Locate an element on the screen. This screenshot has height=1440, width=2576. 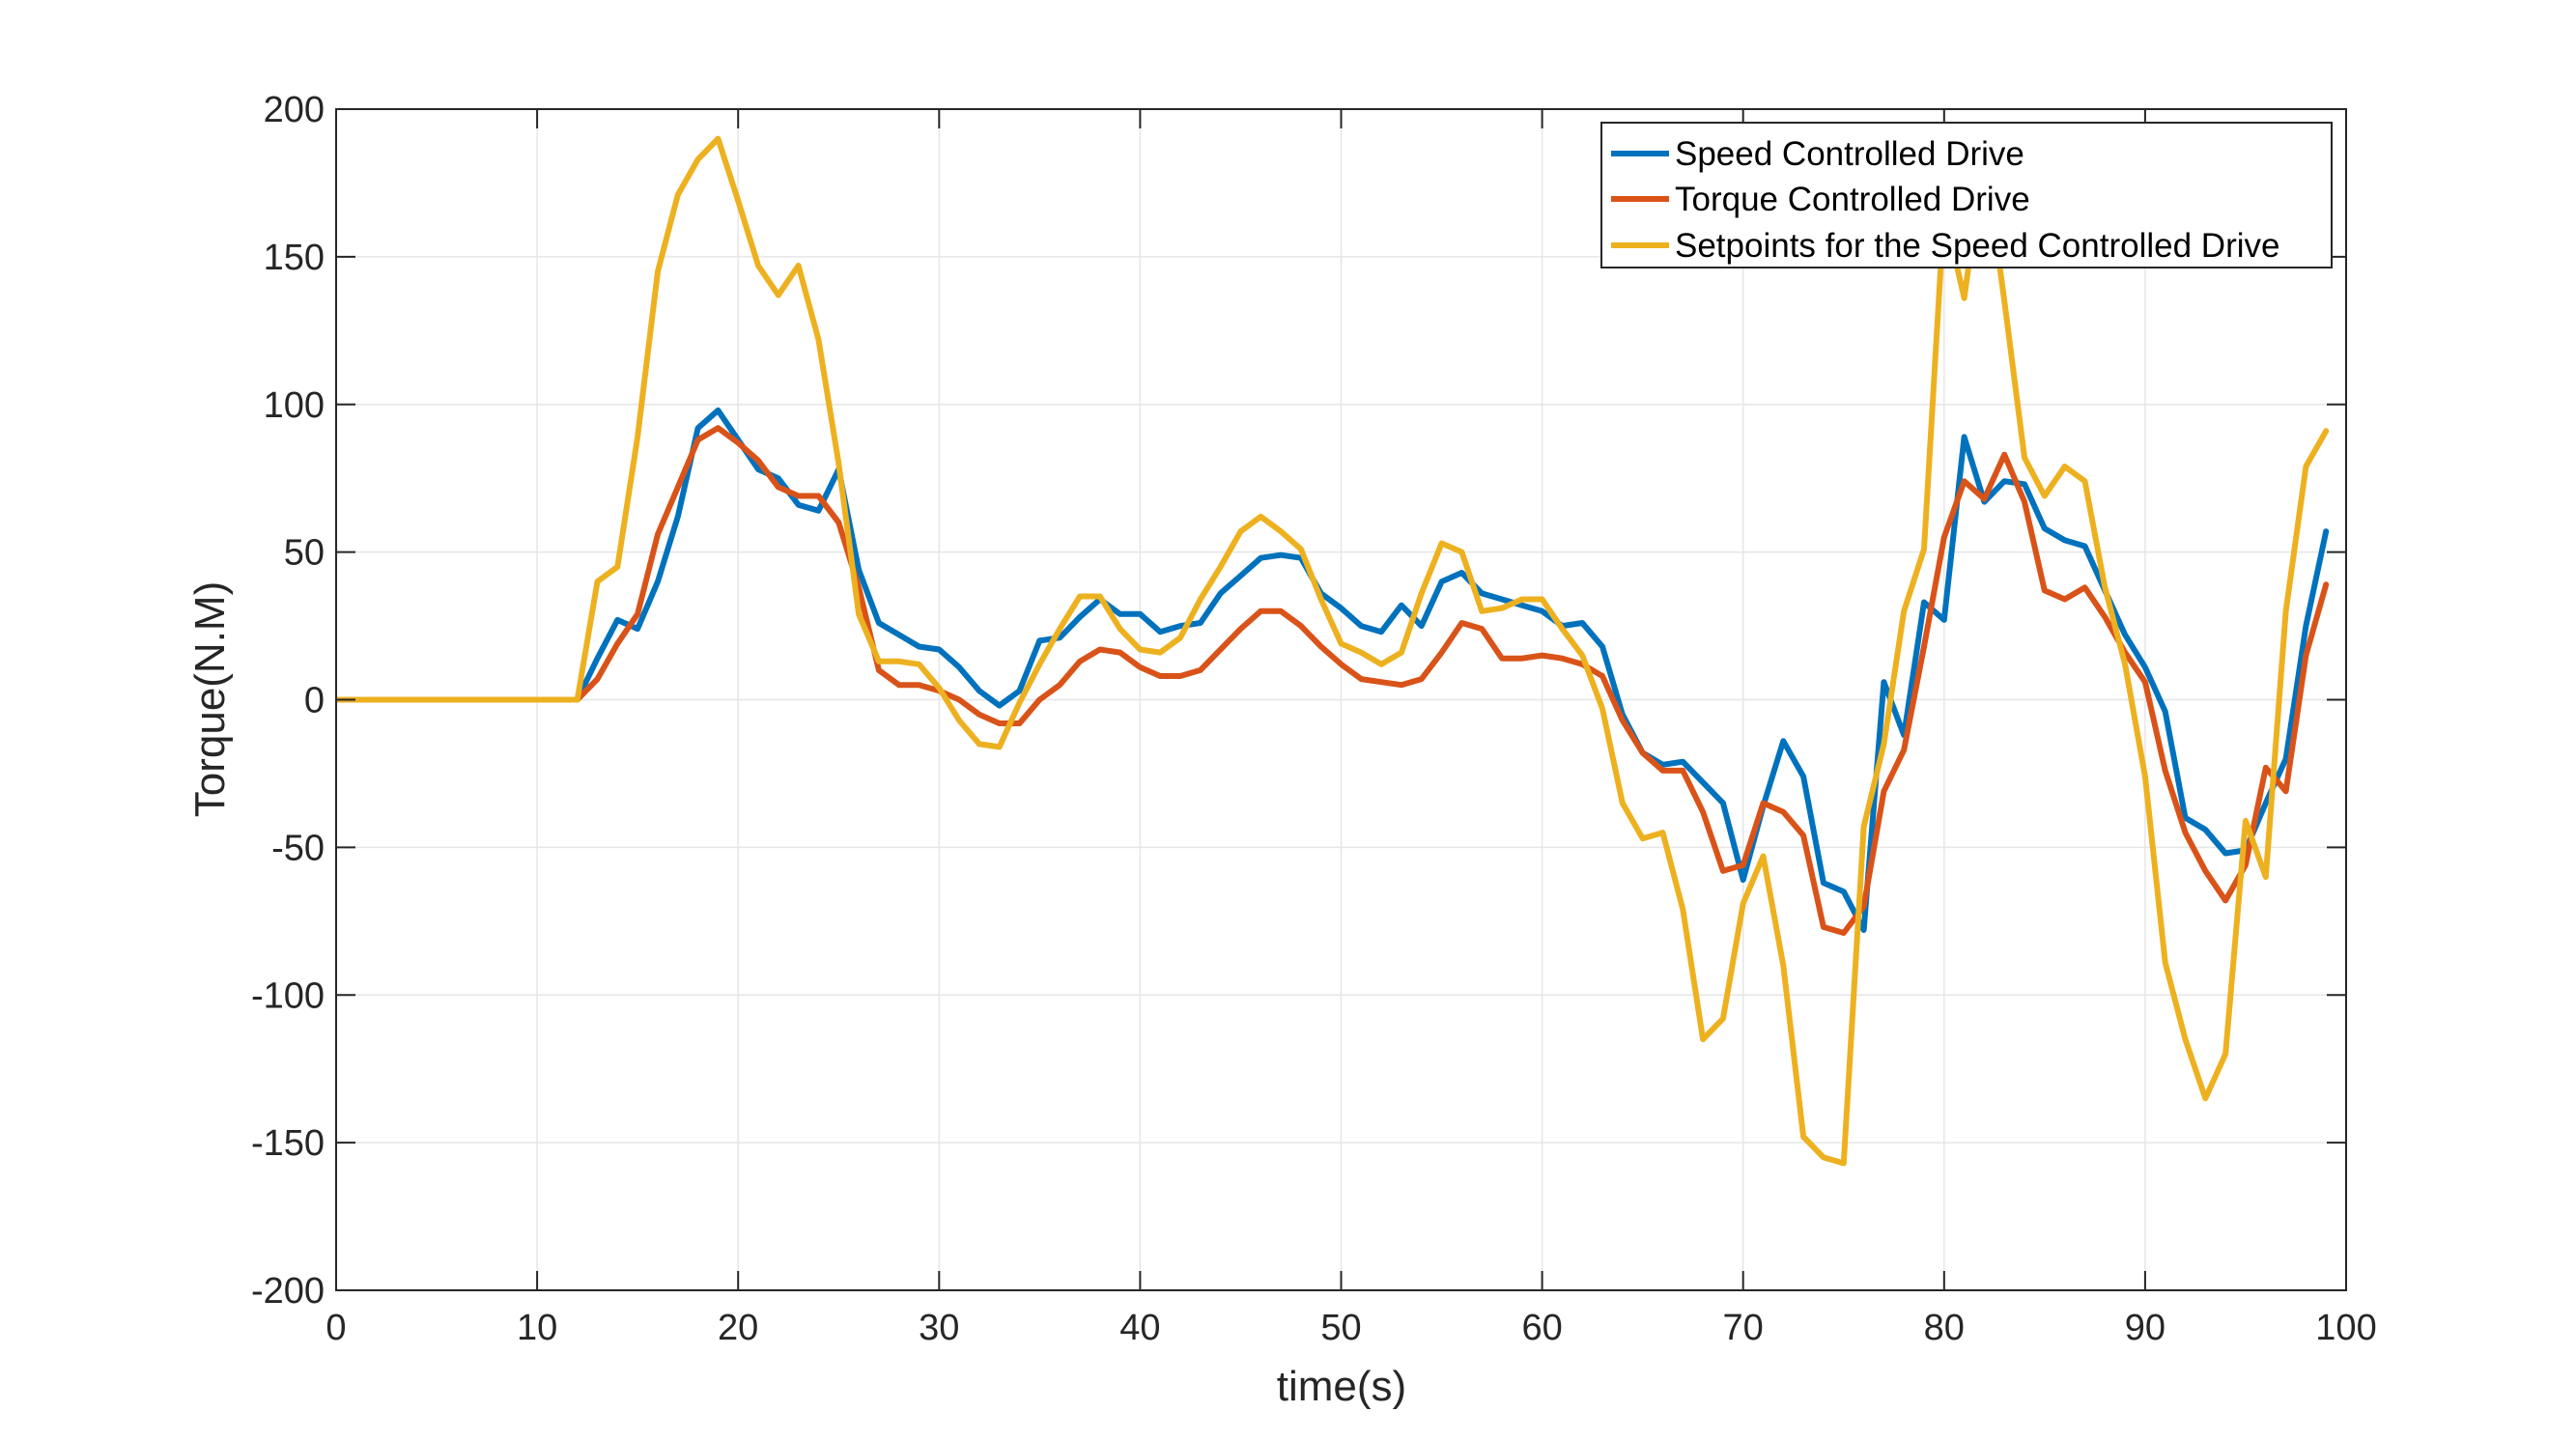
y-tick-label: 200 is located at coordinates (294, 110).